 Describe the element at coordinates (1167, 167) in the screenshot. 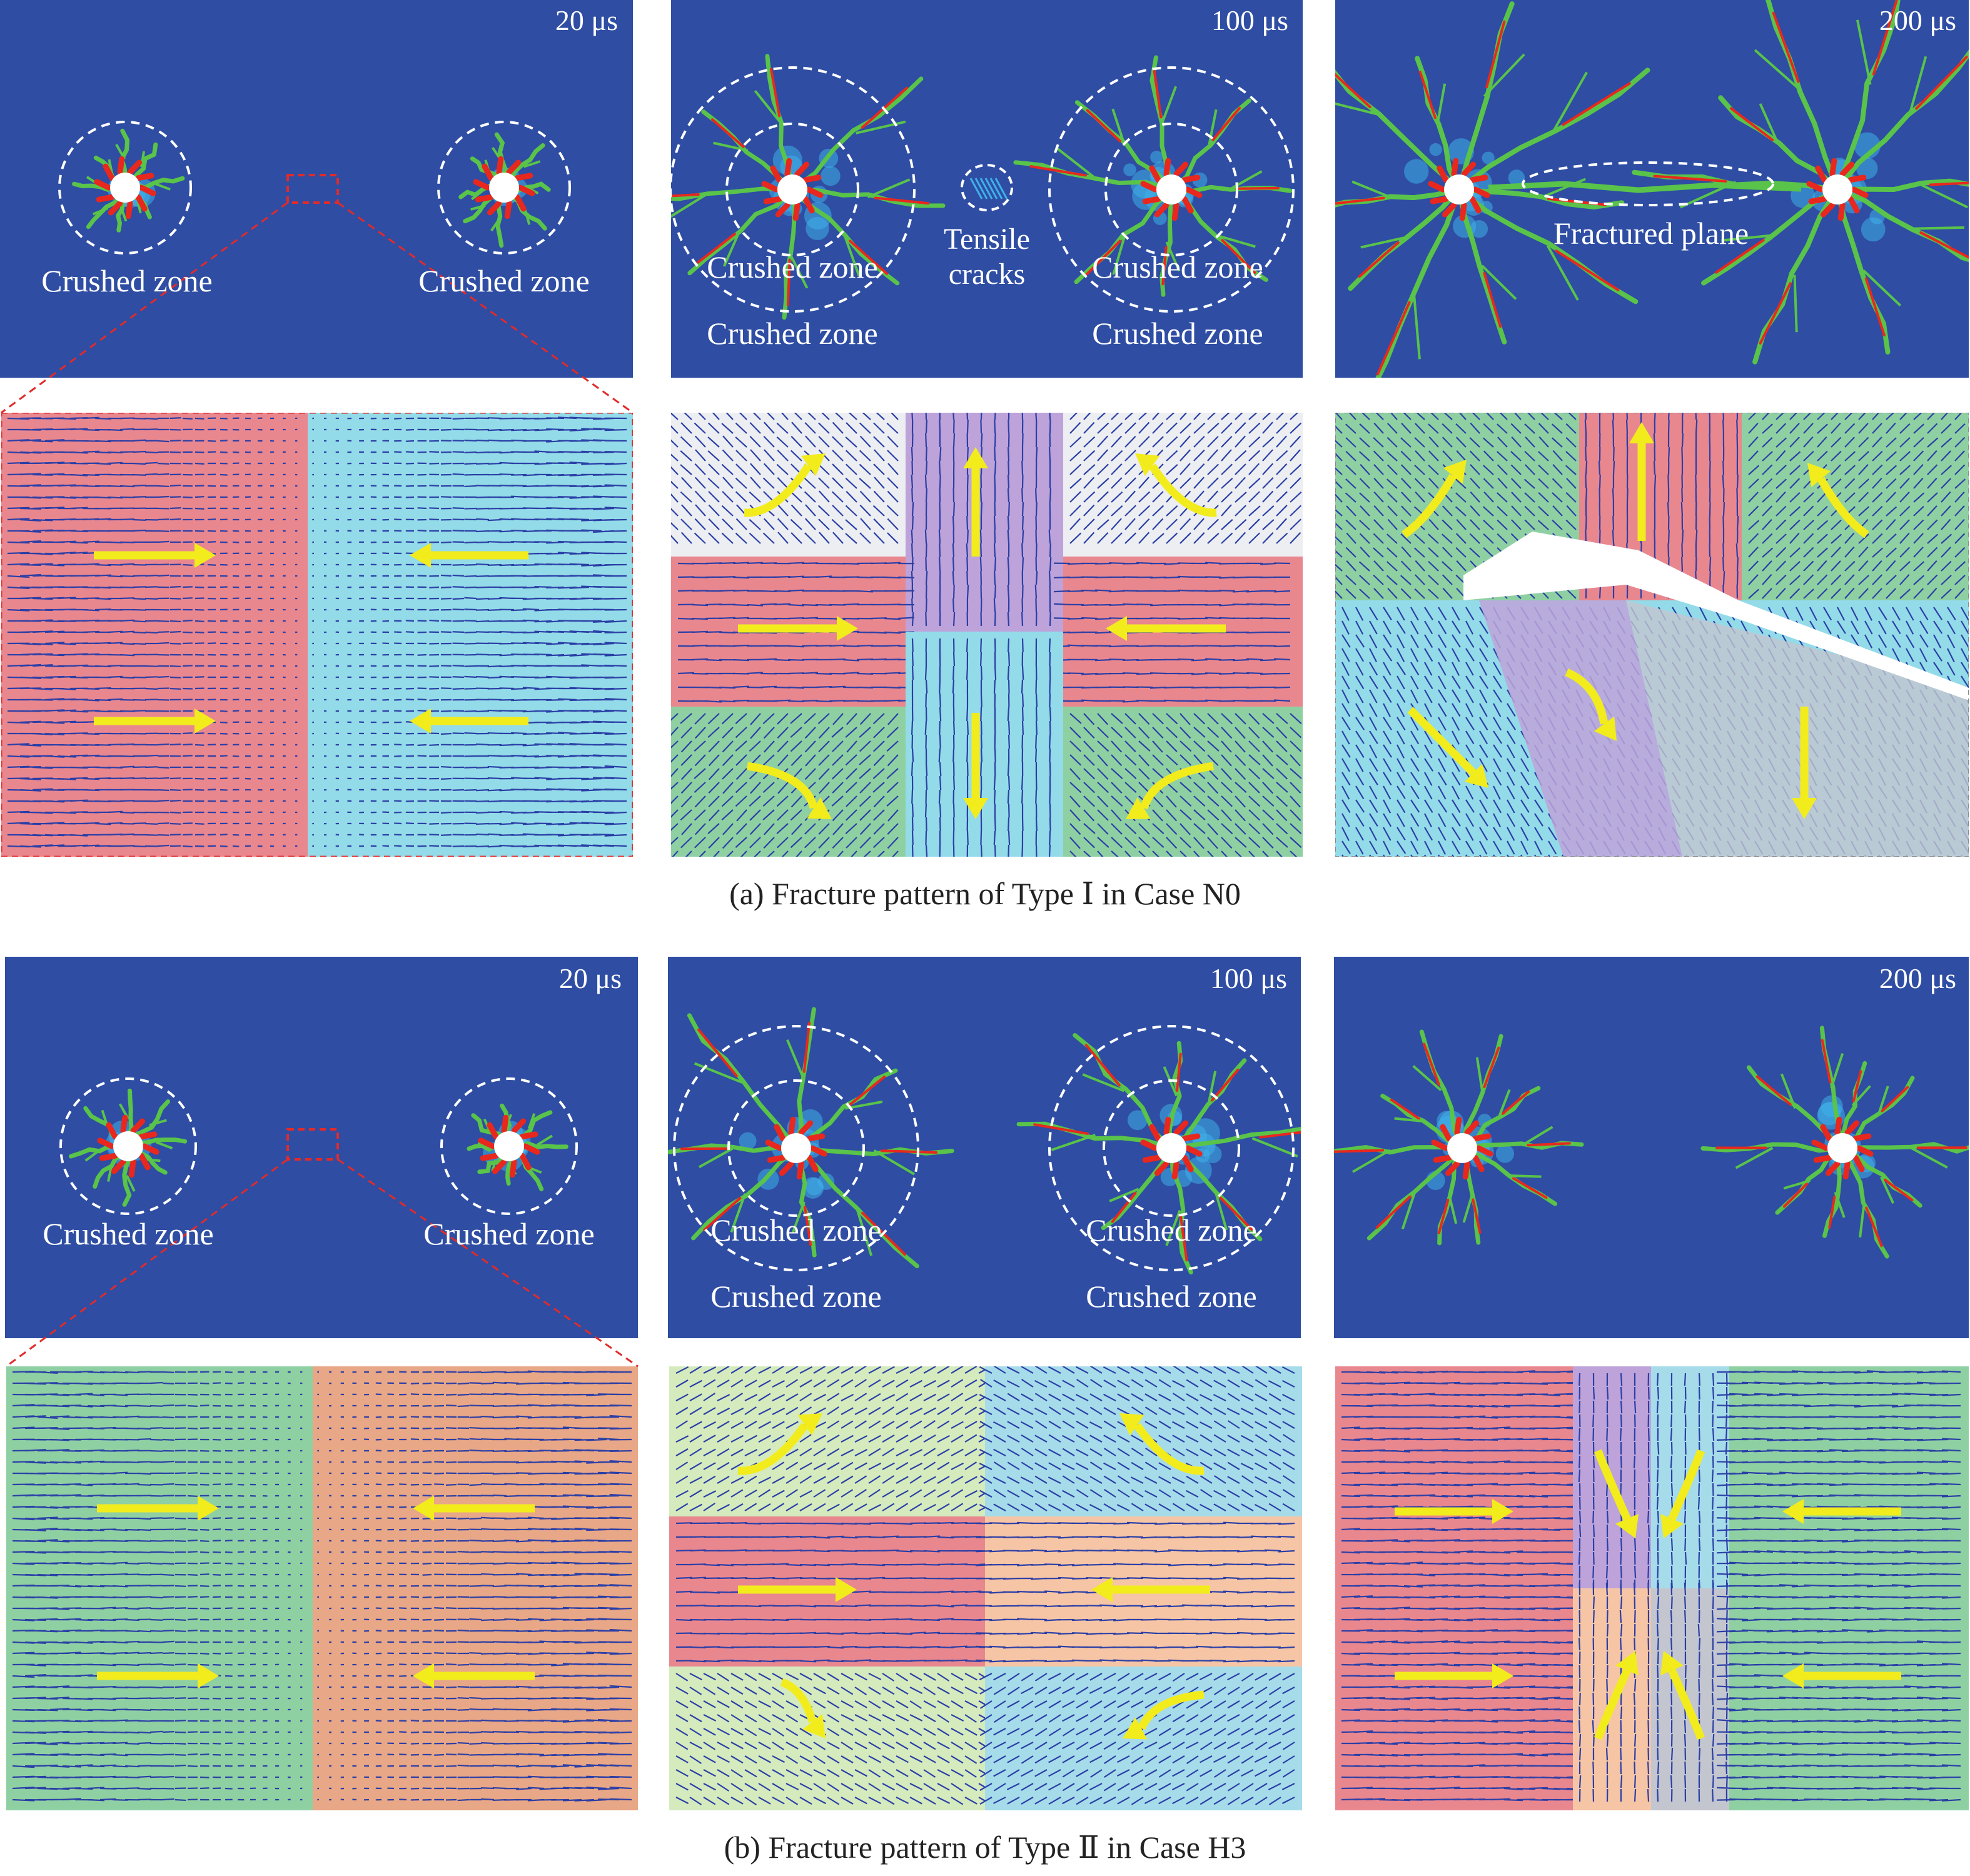

I see `crushed-zone-damage` at that location.